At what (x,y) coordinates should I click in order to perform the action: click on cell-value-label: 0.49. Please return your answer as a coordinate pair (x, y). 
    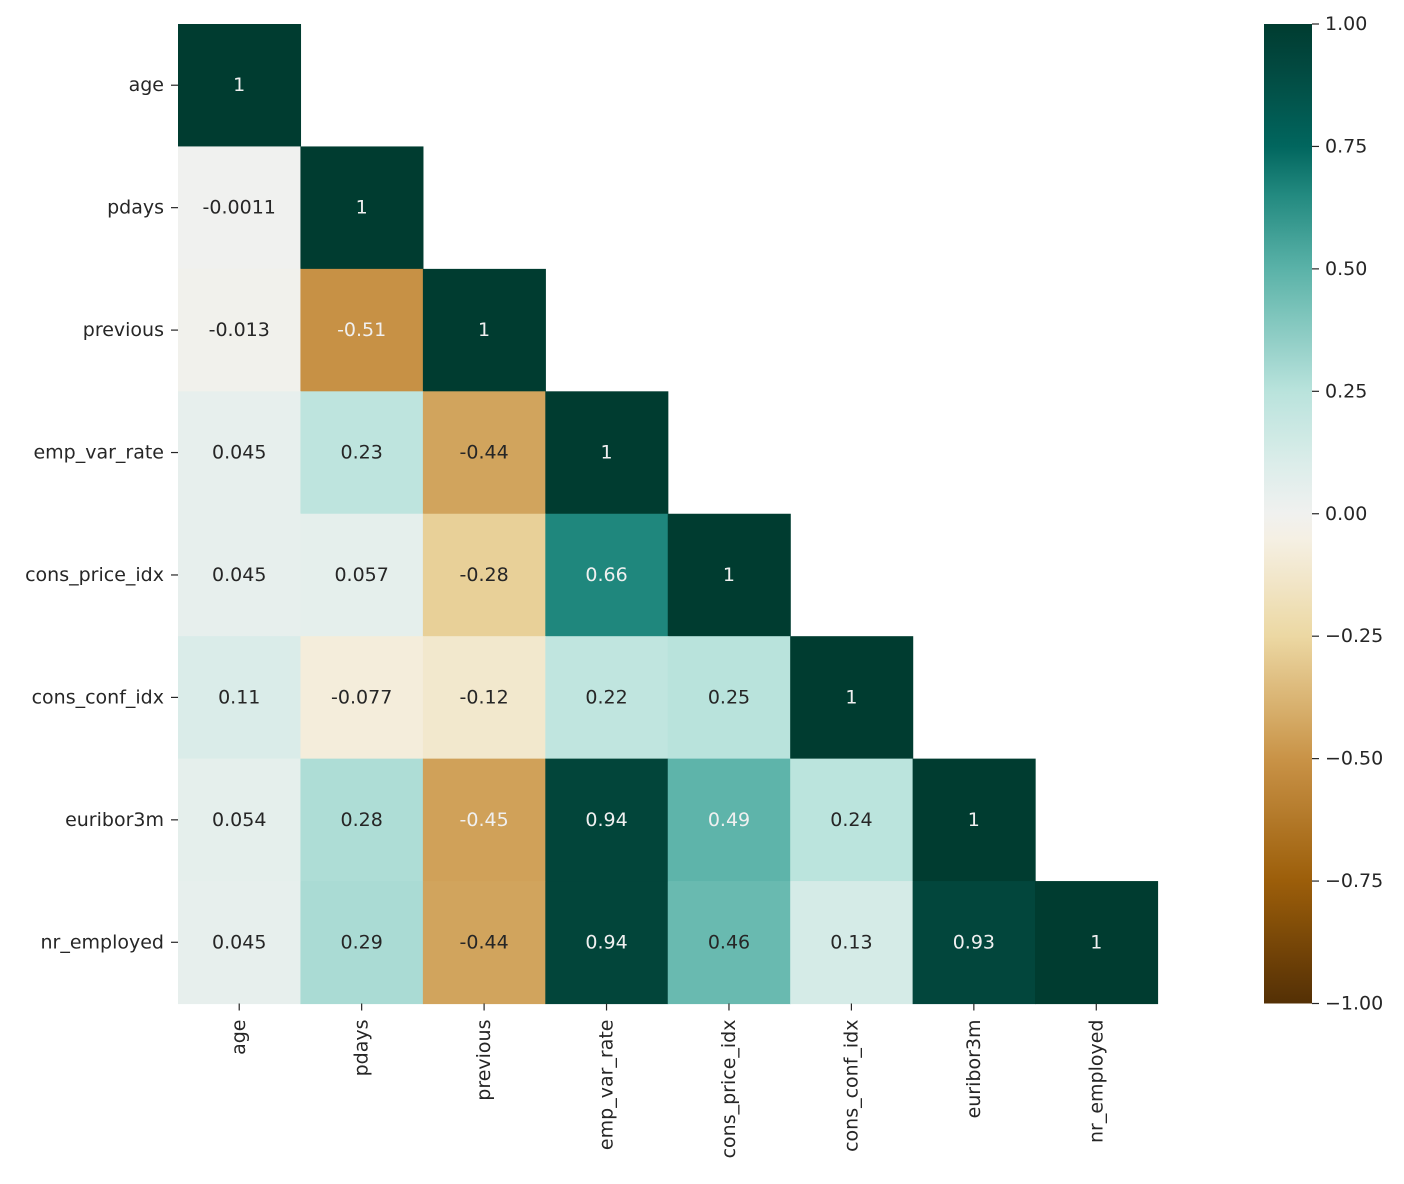
    Looking at the image, I should click on (729, 820).